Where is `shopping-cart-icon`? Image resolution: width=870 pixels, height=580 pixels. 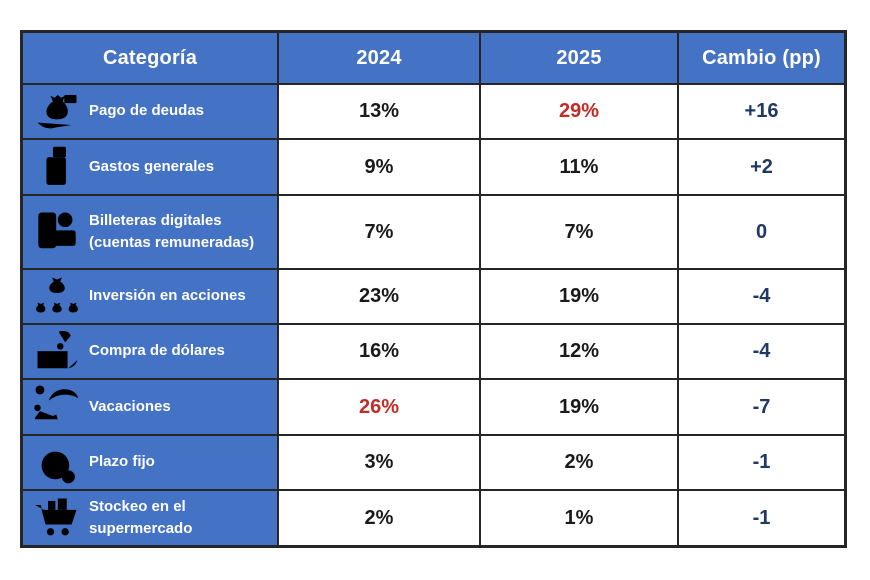
shopping-cart-icon is located at coordinates (57, 518).